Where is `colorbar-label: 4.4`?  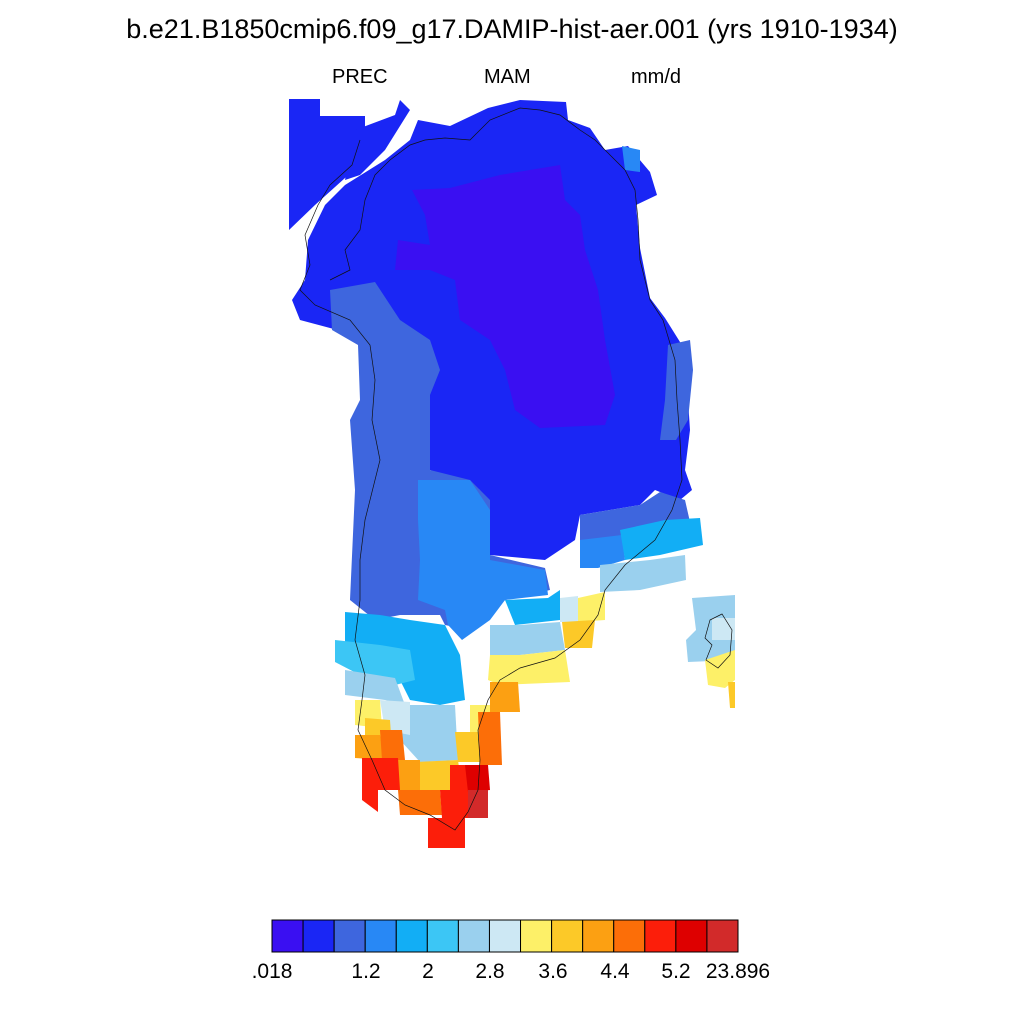 colorbar-label: 4.4 is located at coordinates (615, 971).